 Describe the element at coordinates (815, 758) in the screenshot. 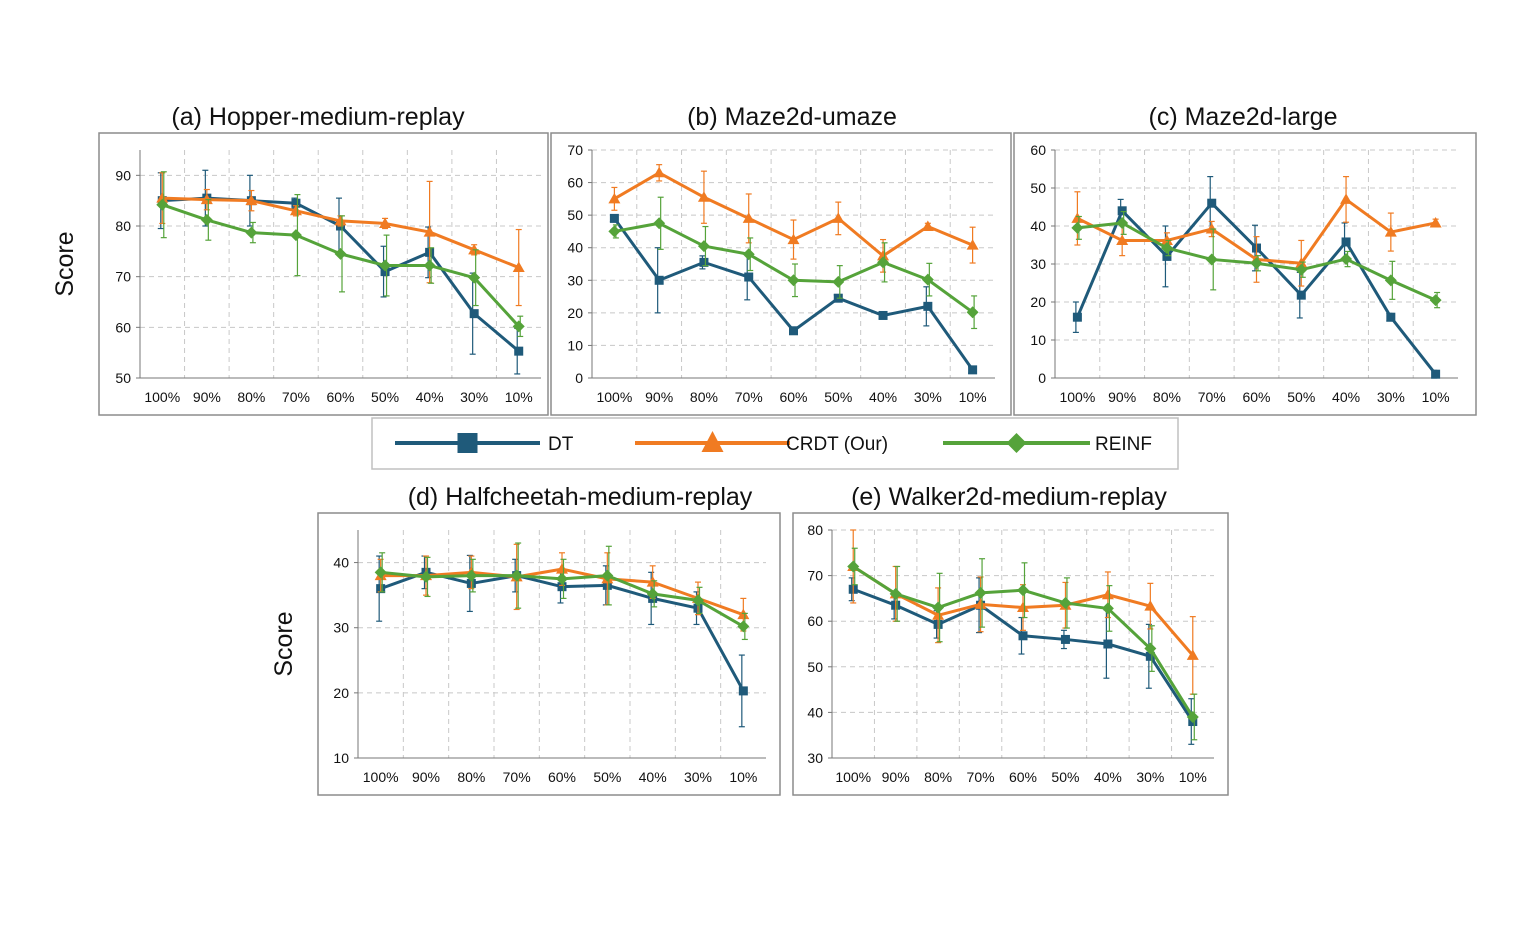

I see `y-tick-label: 30` at that location.